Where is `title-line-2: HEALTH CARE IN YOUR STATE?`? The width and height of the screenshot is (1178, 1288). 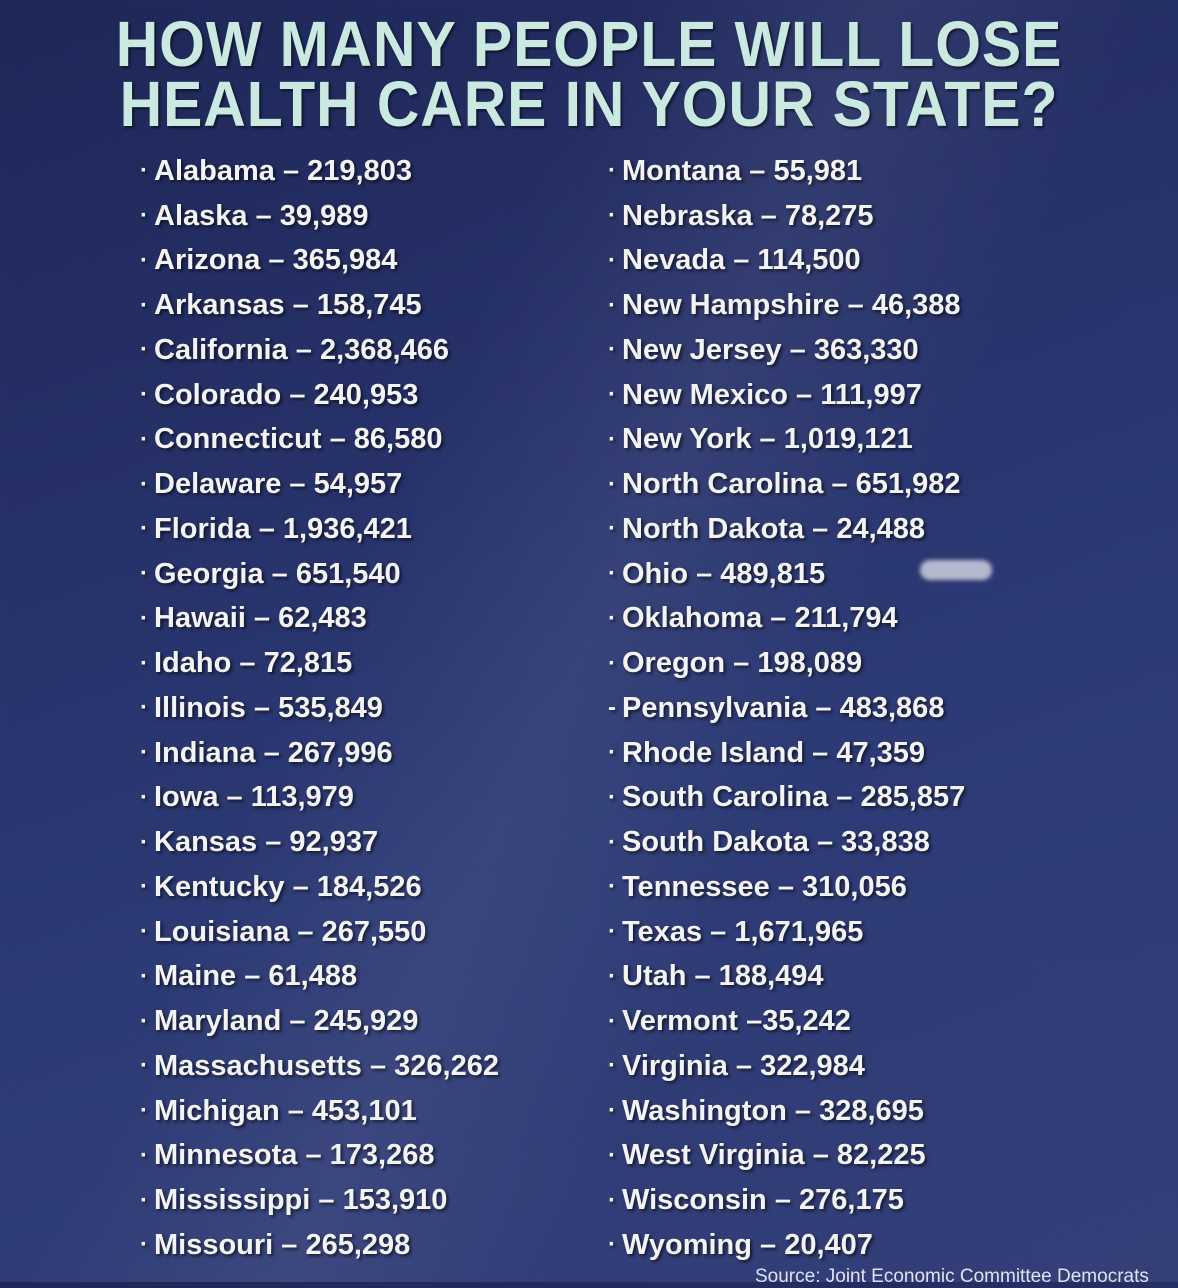
title-line-2: HEALTH CARE IN YOUR STATE? is located at coordinates (589, 104).